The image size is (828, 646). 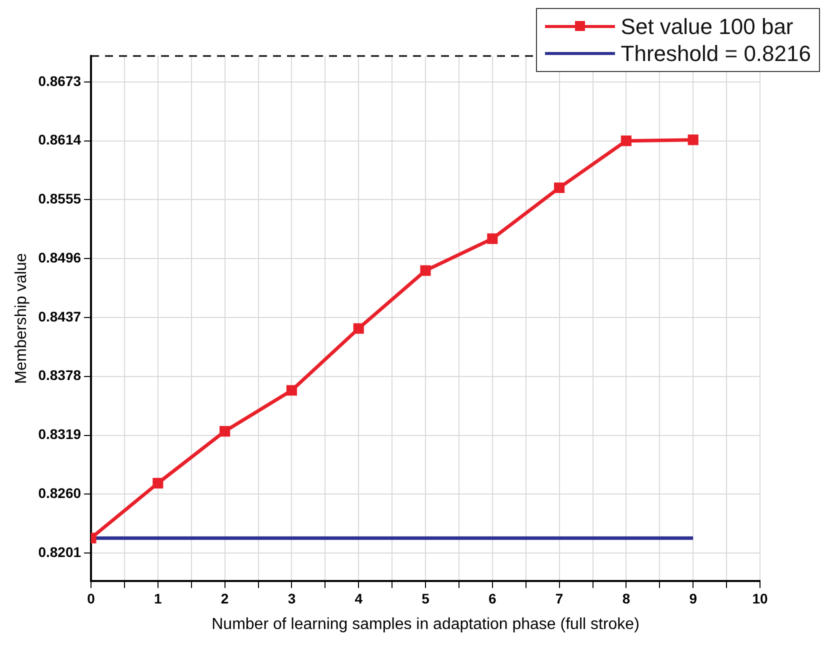 I want to click on y-axis-title: Membership value, so click(x=21, y=318).